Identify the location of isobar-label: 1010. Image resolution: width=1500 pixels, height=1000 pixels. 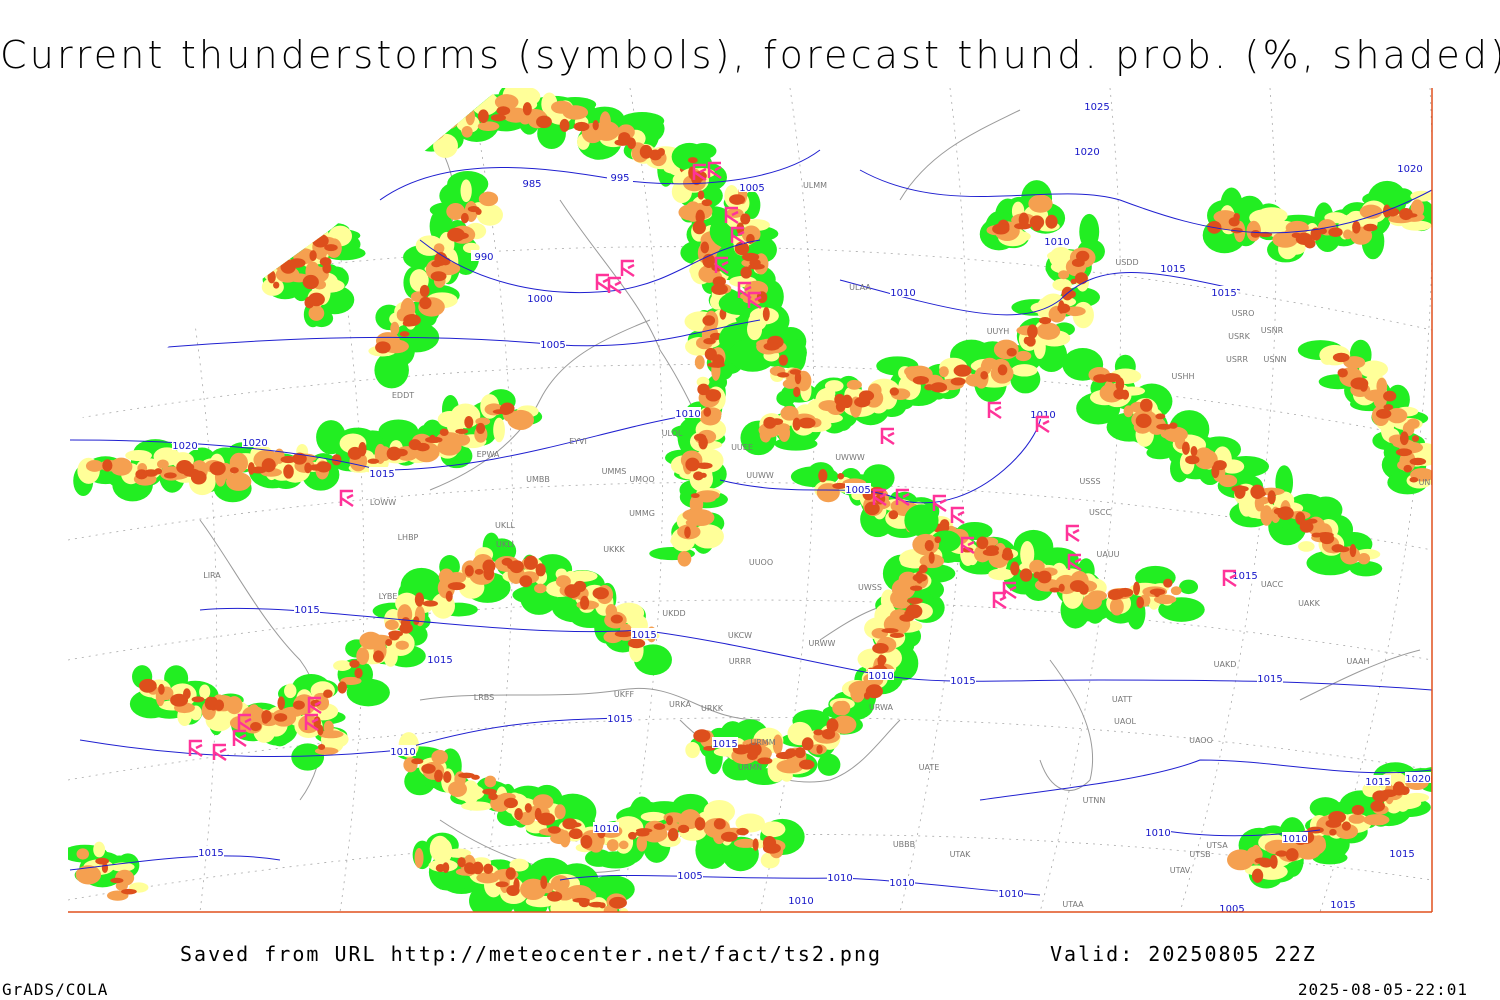
(1010, 894).